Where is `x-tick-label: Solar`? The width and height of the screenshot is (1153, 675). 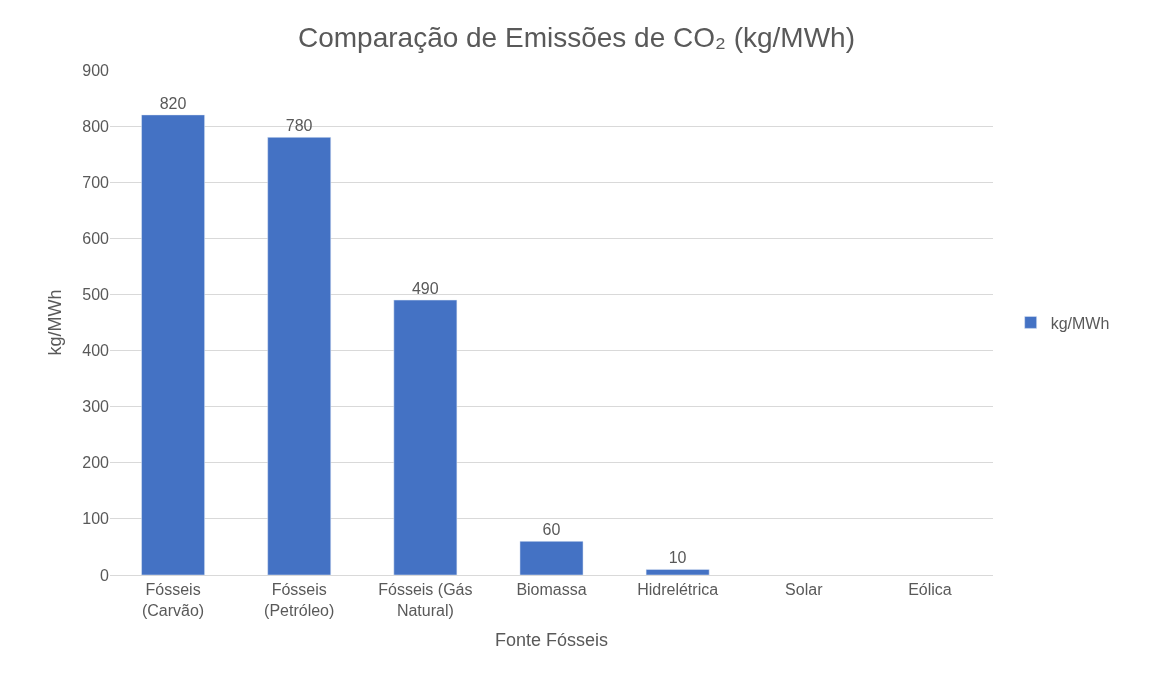 x-tick-label: Solar is located at coordinates (804, 590).